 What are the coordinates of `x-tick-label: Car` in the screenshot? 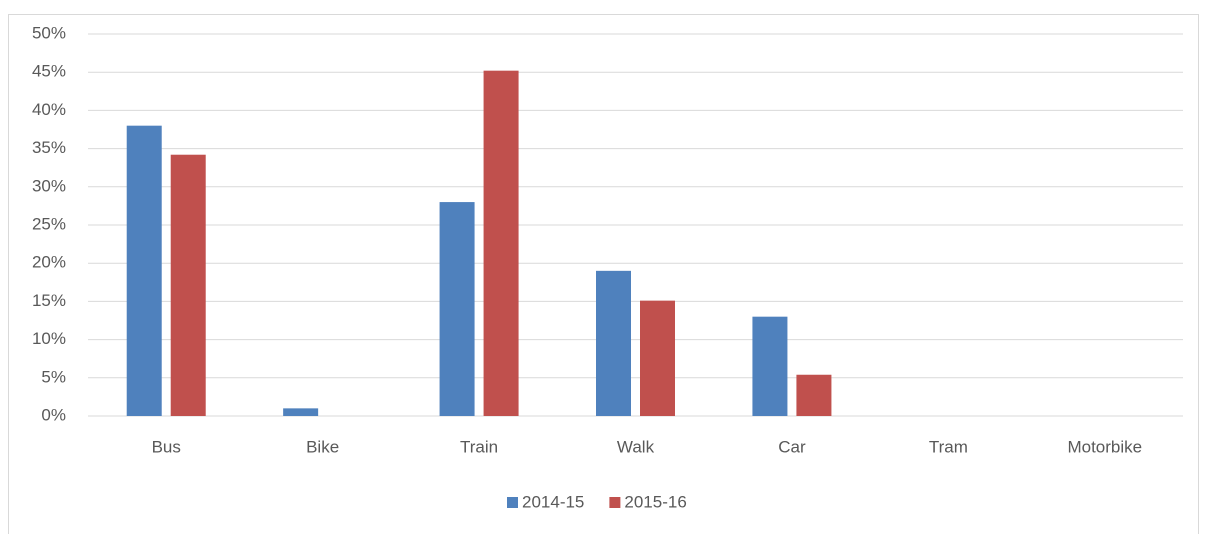 It's located at (792, 446).